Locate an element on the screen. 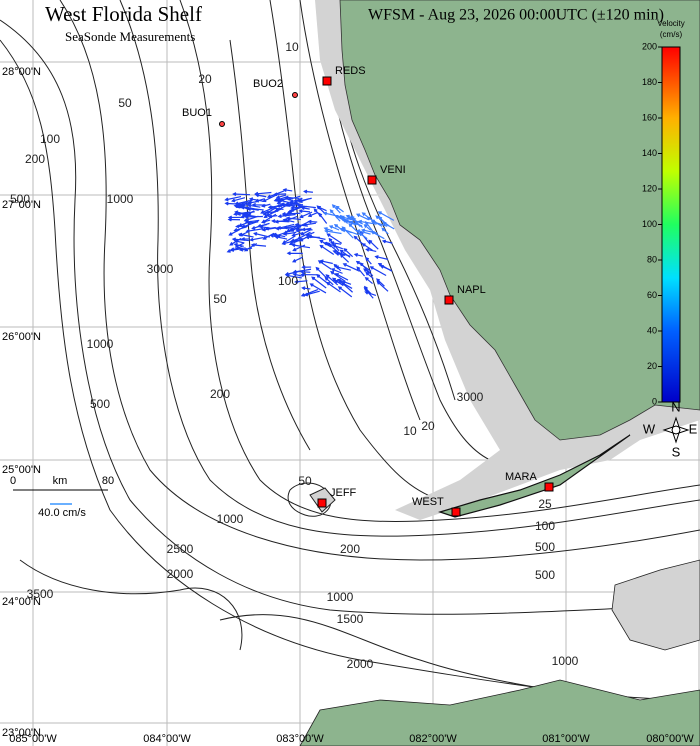 The width and height of the screenshot is (700, 746). compass-s: S is located at coordinates (676, 451).